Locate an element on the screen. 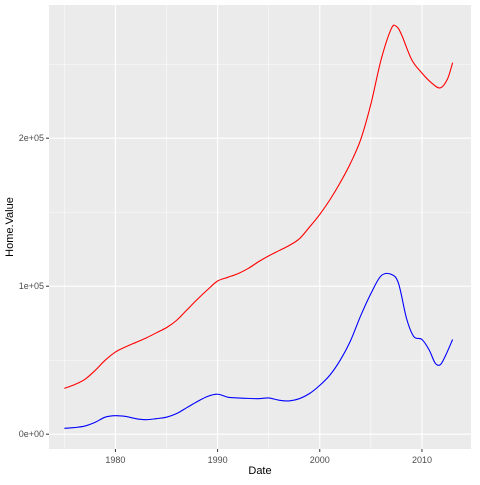 Image resolution: width=480 pixels, height=485 pixels. x-tick-label: 2000 is located at coordinates (320, 460).